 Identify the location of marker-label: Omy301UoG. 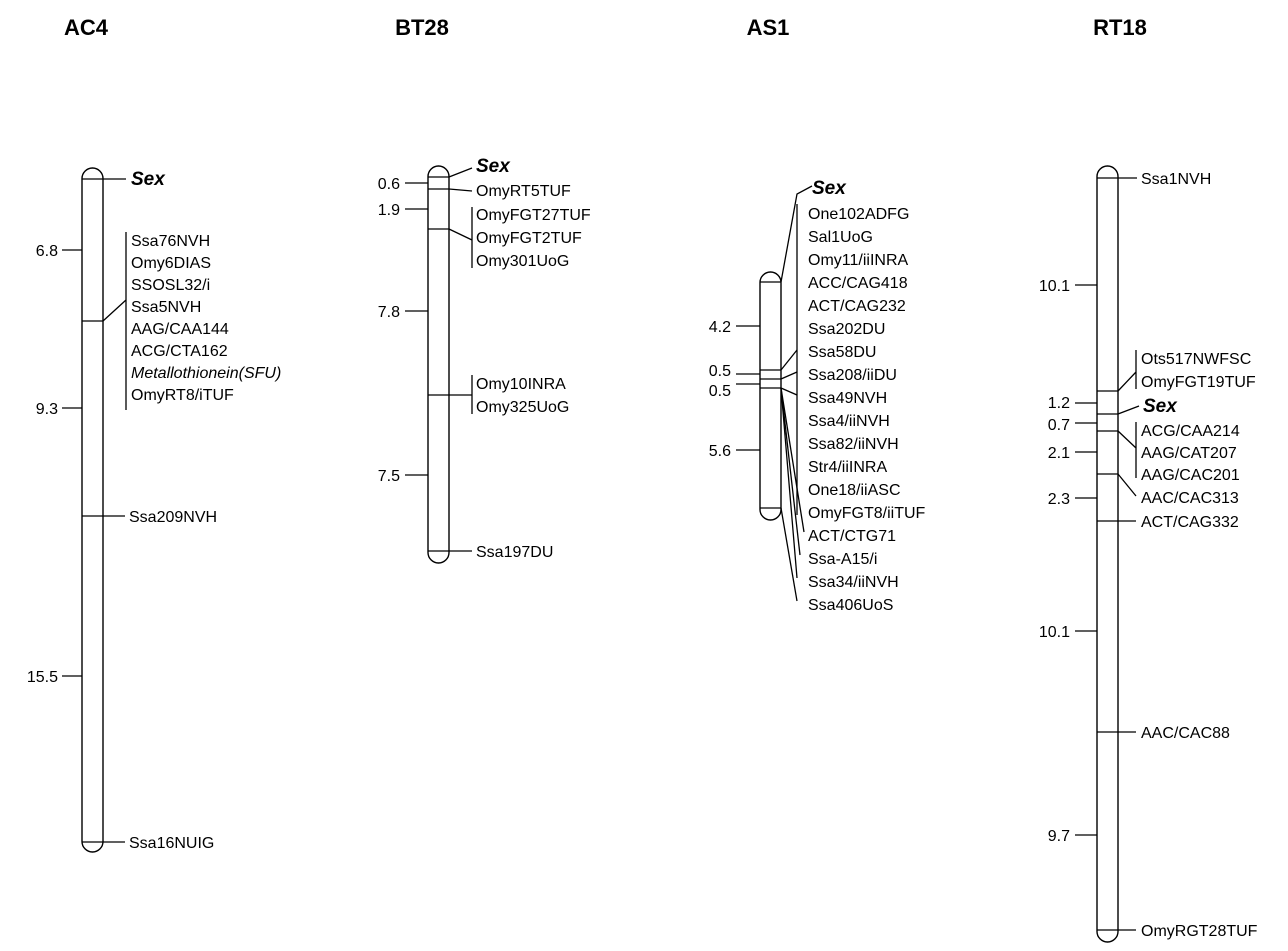
(522, 261).